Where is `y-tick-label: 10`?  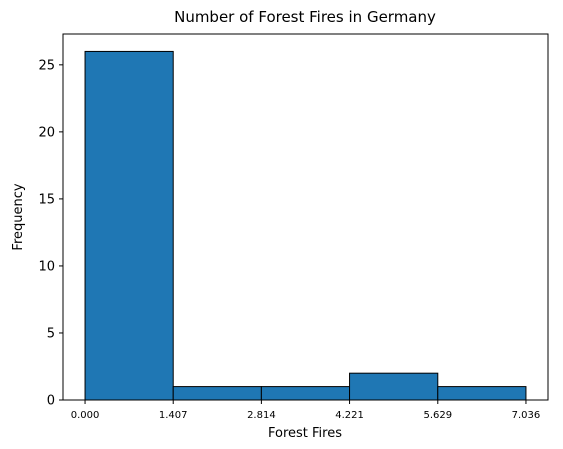
y-tick-label: 10 is located at coordinates (46, 266).